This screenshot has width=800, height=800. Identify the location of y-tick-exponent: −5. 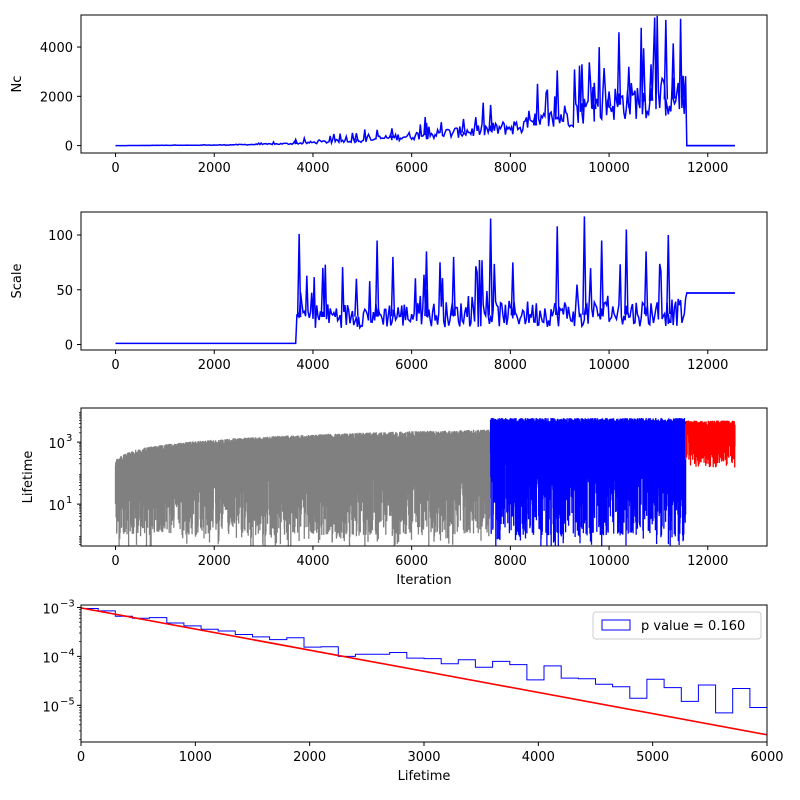
(67, 701).